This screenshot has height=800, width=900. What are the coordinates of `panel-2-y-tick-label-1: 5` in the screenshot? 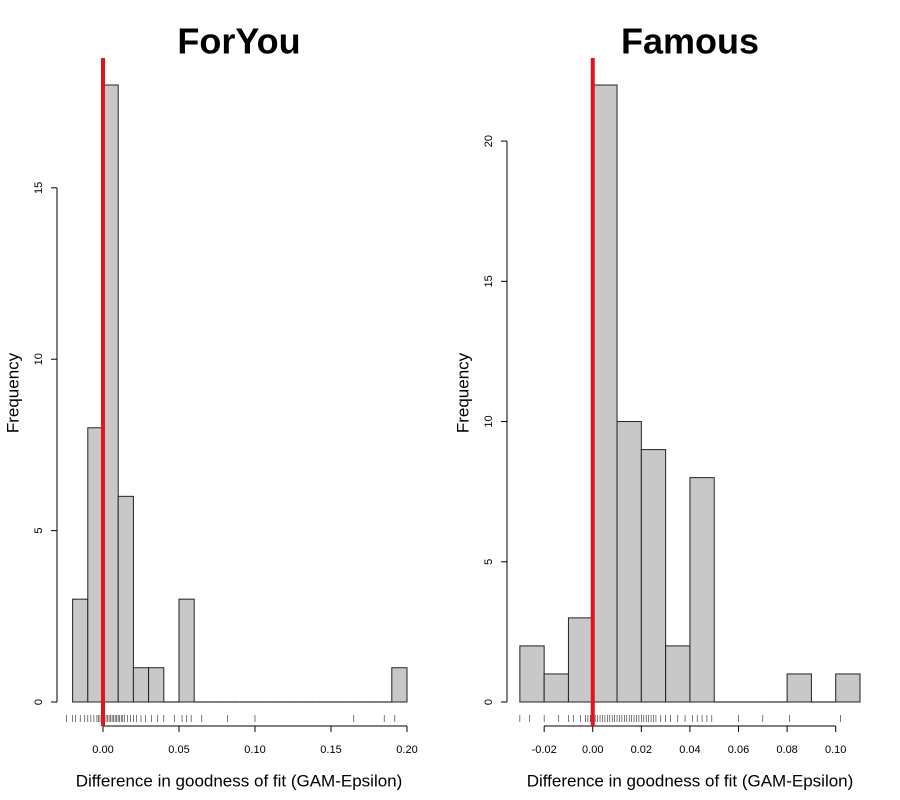 It's located at (489, 562).